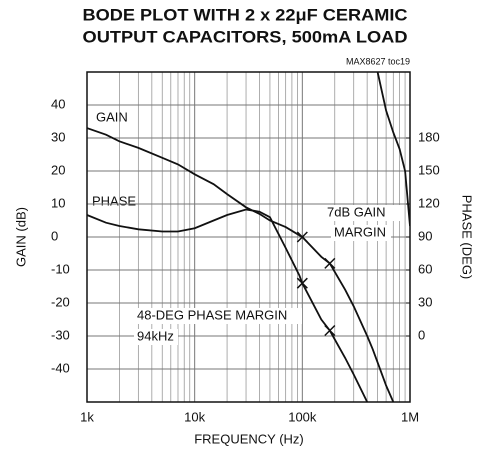  I want to click on y-tick-label: 20, so click(58, 169).